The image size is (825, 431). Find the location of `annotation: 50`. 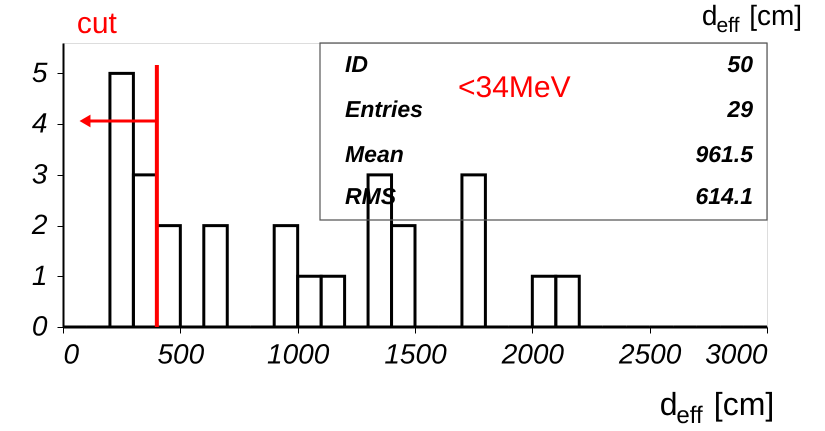

annotation: 50 is located at coordinates (740, 64).